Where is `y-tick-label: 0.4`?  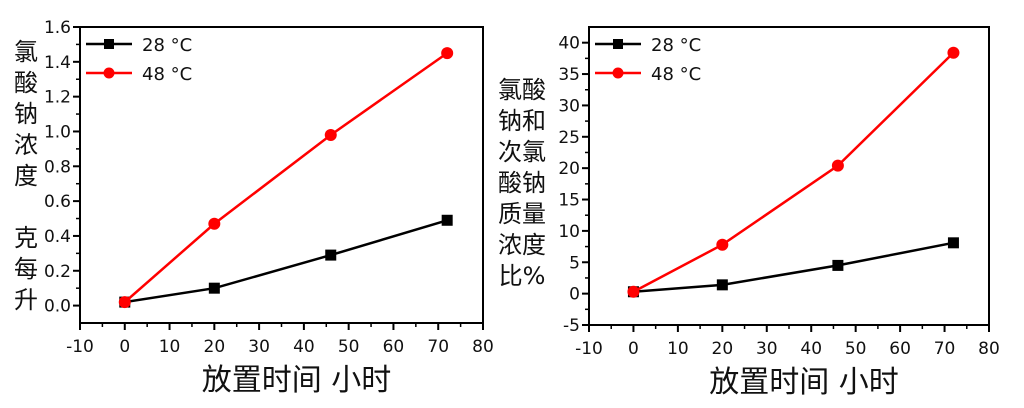 y-tick-label: 0.4 is located at coordinates (57, 237).